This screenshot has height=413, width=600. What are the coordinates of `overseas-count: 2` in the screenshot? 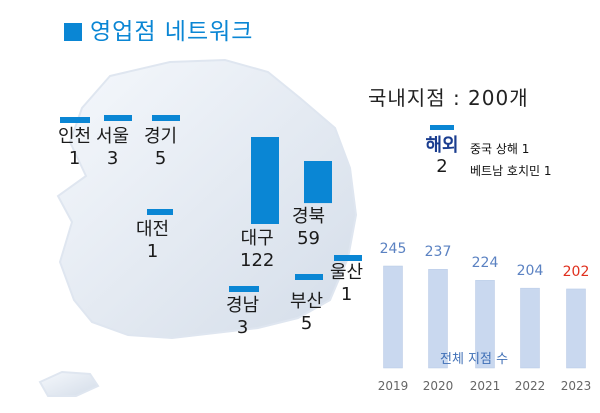 It's located at (442, 166).